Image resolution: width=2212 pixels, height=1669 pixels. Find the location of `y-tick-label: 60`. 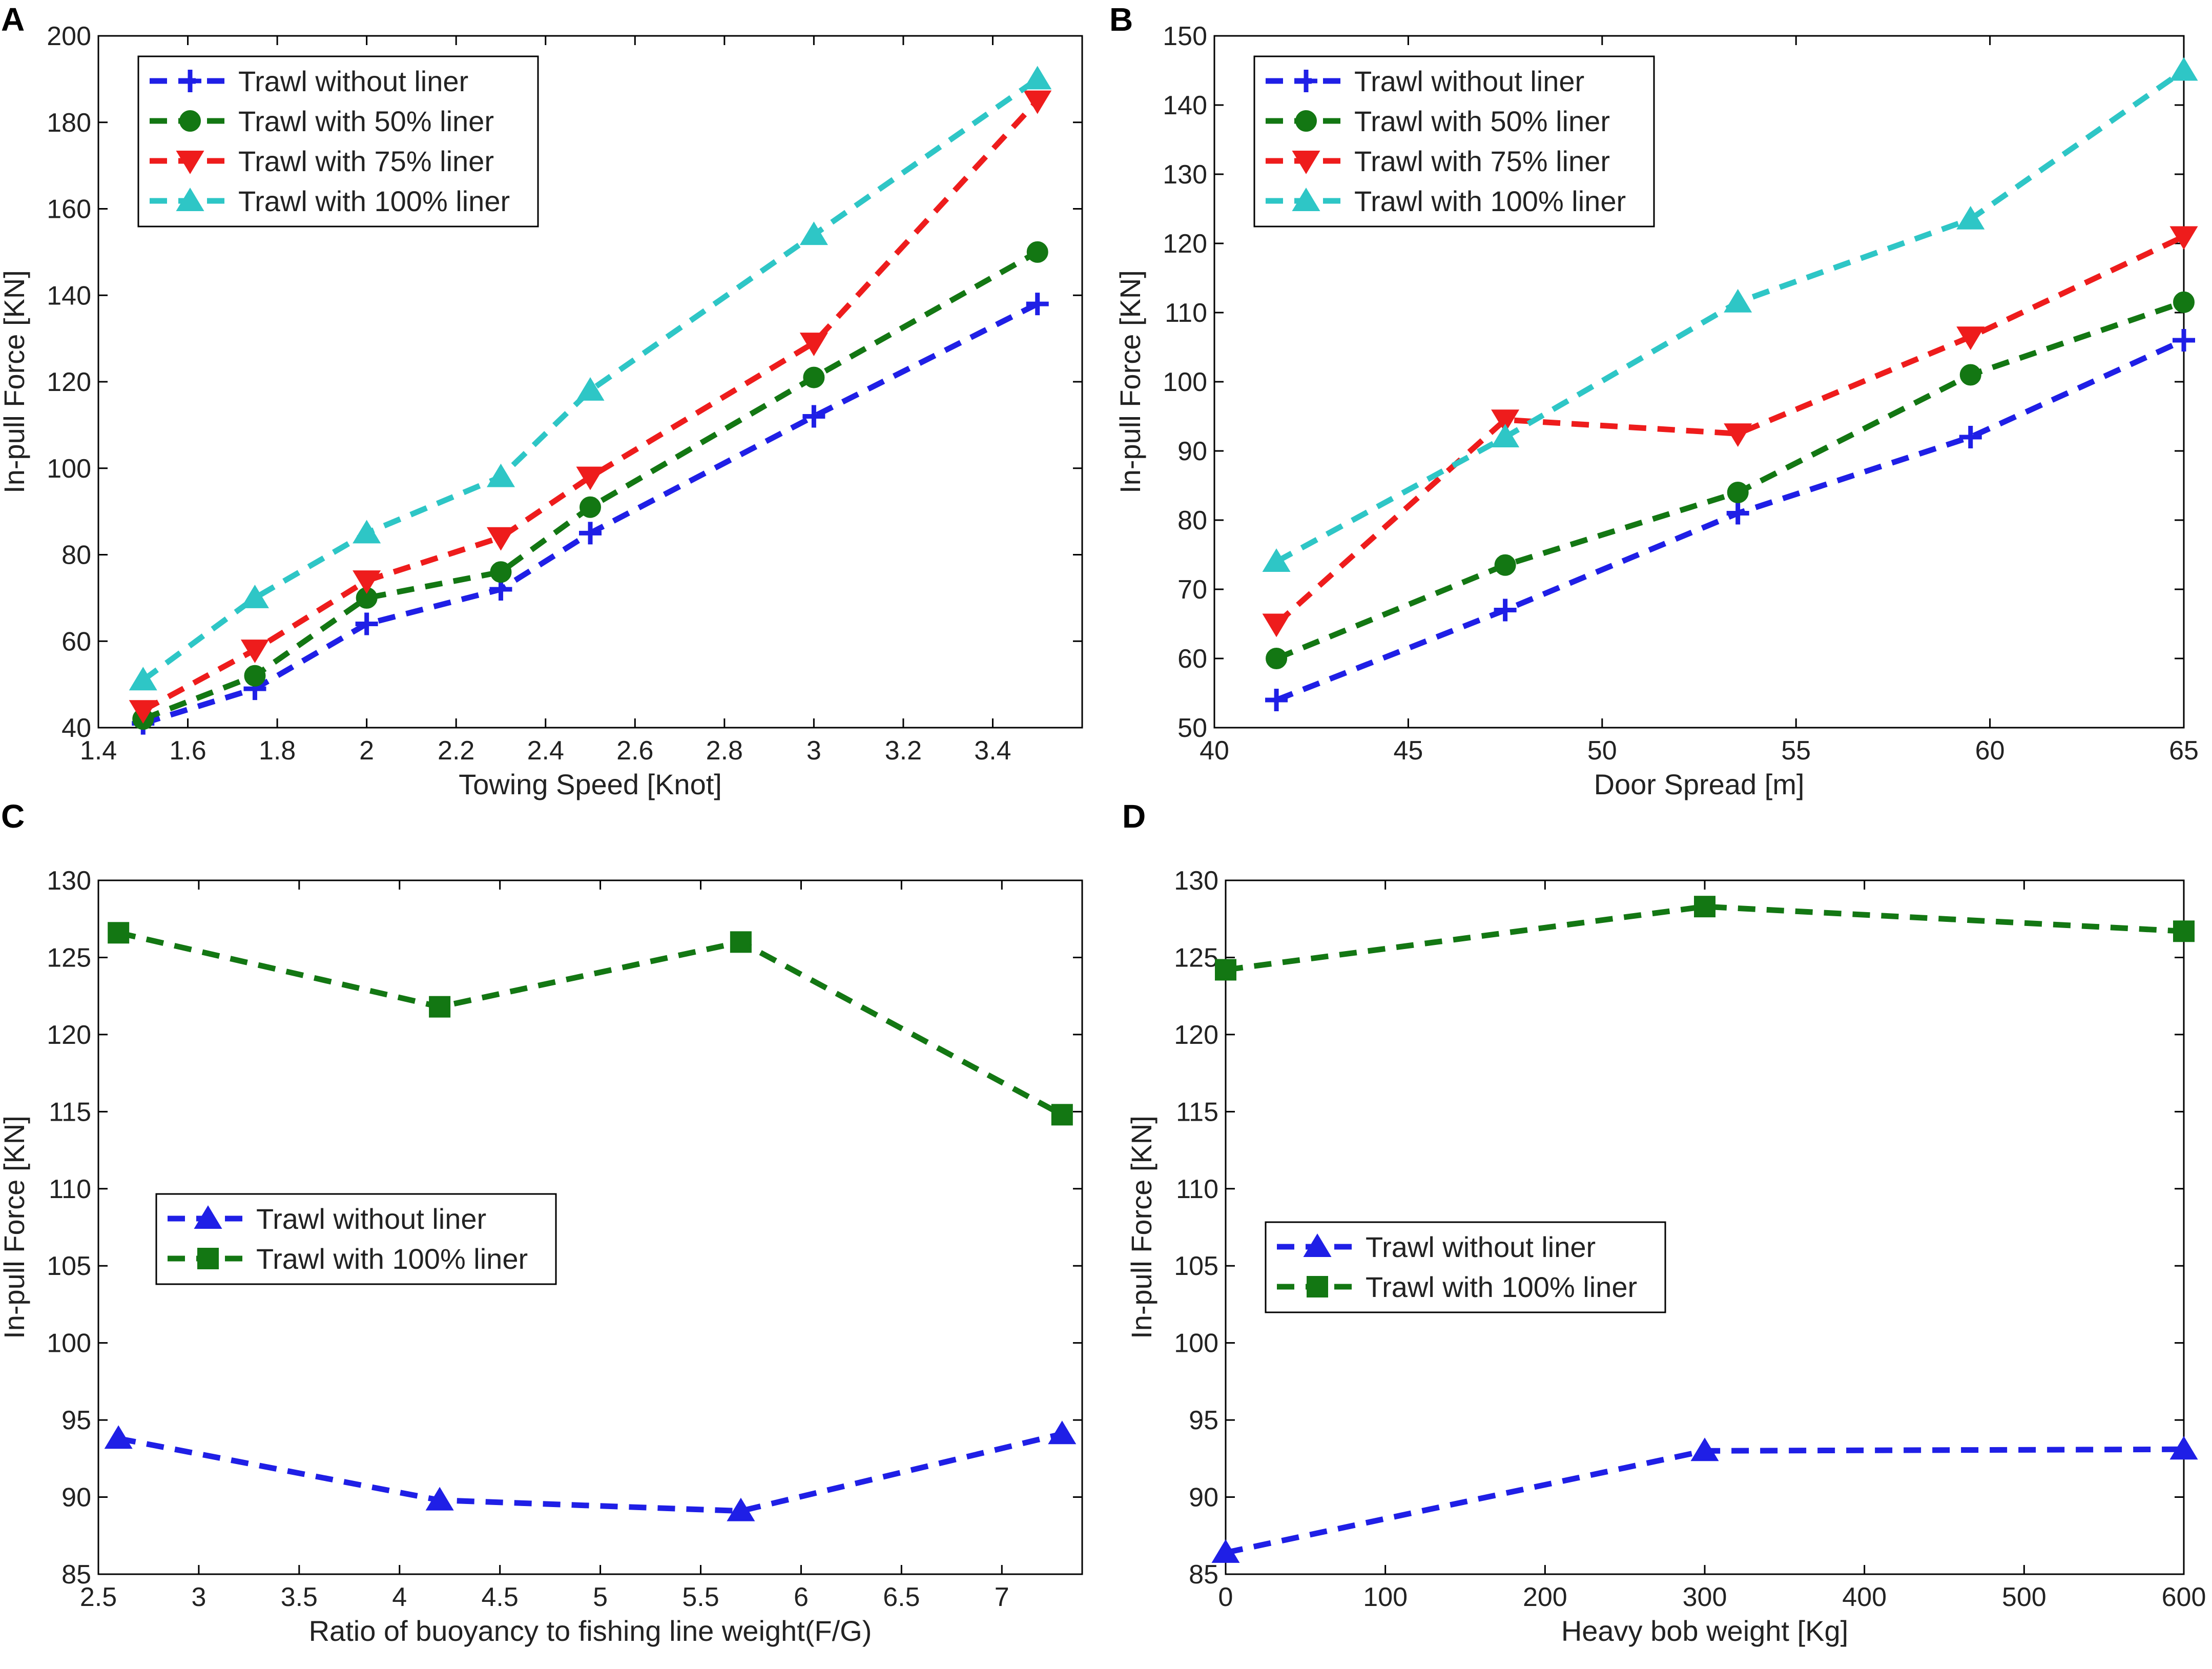

y-tick-label: 60 is located at coordinates (1192, 659).